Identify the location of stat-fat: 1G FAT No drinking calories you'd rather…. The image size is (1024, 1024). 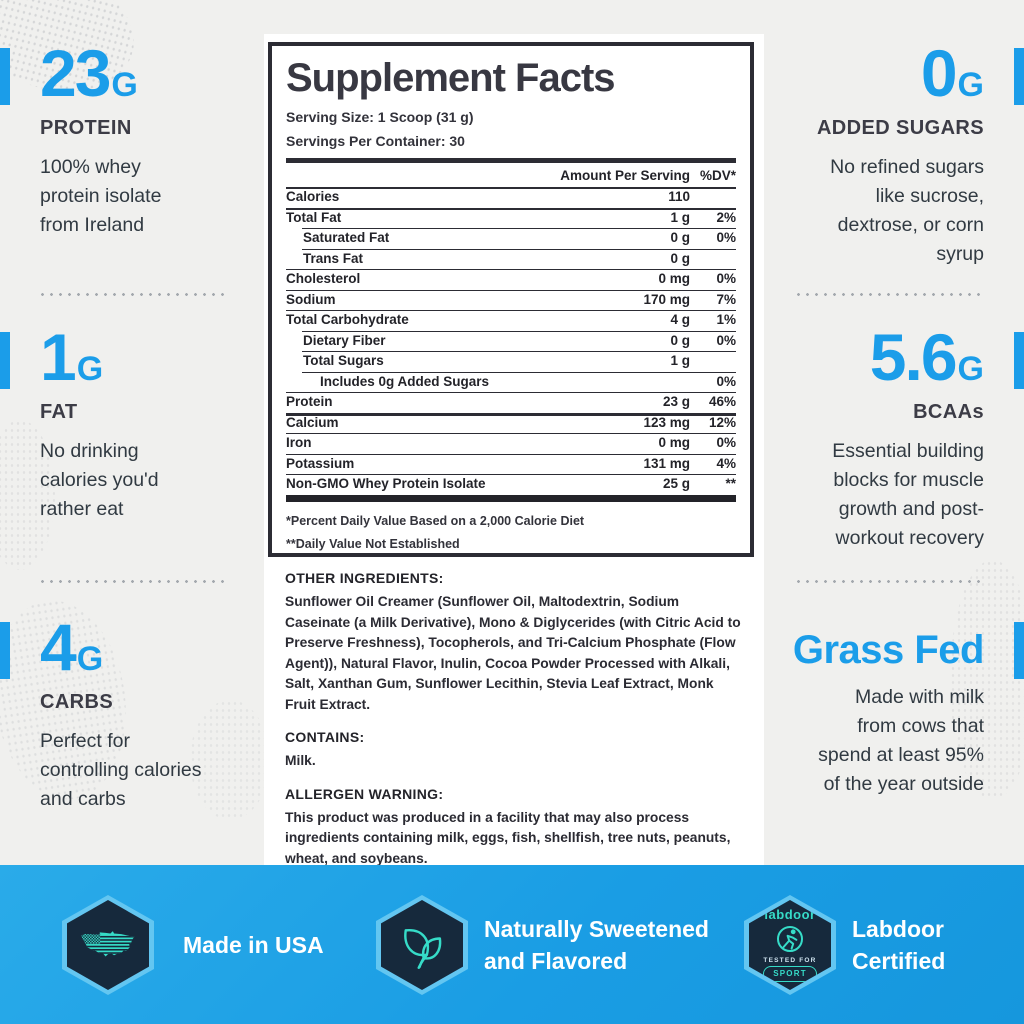
(146, 424).